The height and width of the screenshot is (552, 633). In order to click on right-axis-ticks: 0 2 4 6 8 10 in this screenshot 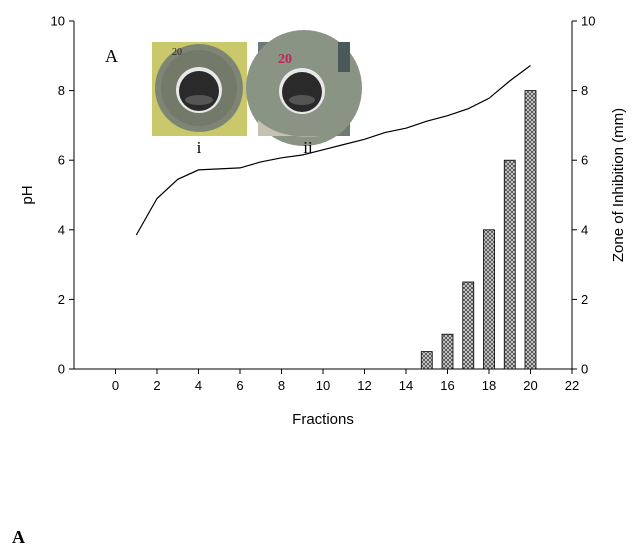, I will do `click(583, 195)`.